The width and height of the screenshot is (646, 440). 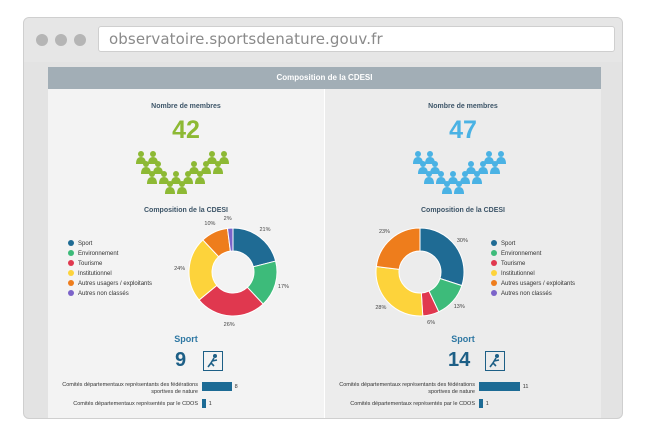 I want to click on slice-label: 23%, so click(x=384, y=232).